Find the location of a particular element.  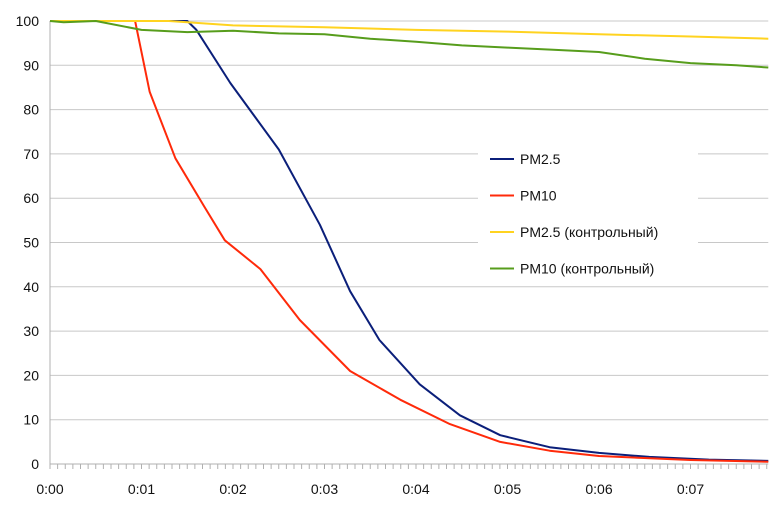

y-tick-label: 0 is located at coordinates (35, 464).